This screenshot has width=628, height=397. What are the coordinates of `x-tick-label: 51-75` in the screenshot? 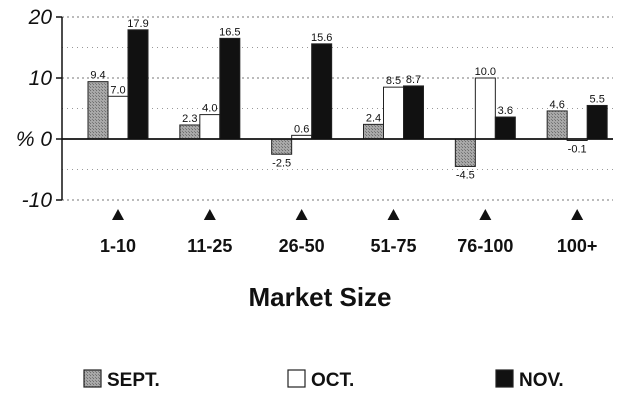 It's located at (393, 246).